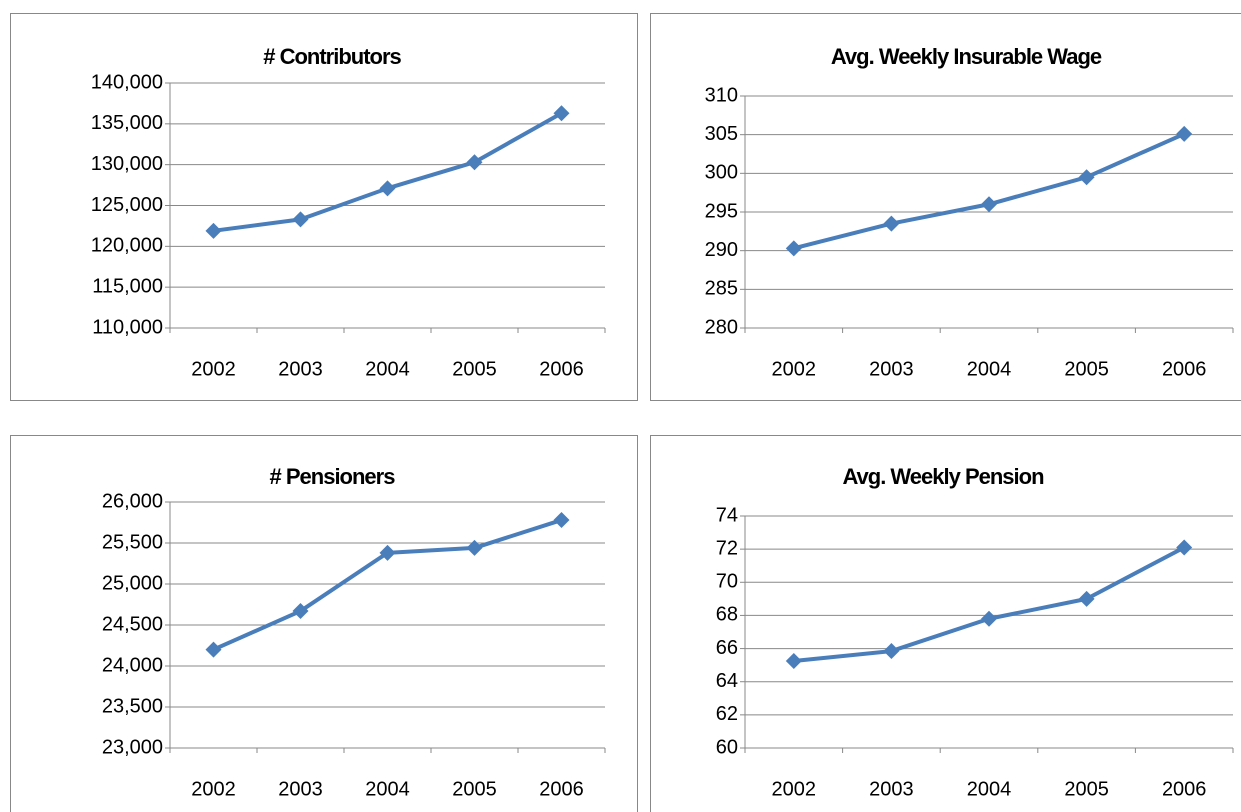 The height and width of the screenshot is (812, 1241). Describe the element at coordinates (132, 501) in the screenshot. I see `y-tick-label: 26,000` at that location.